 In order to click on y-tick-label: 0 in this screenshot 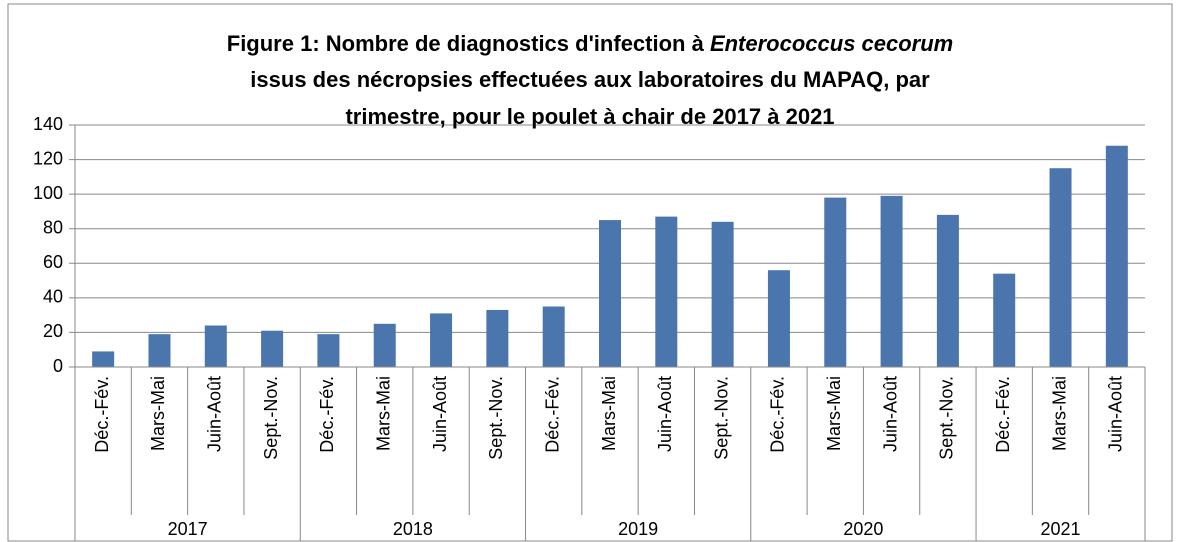, I will do `click(58, 366)`.